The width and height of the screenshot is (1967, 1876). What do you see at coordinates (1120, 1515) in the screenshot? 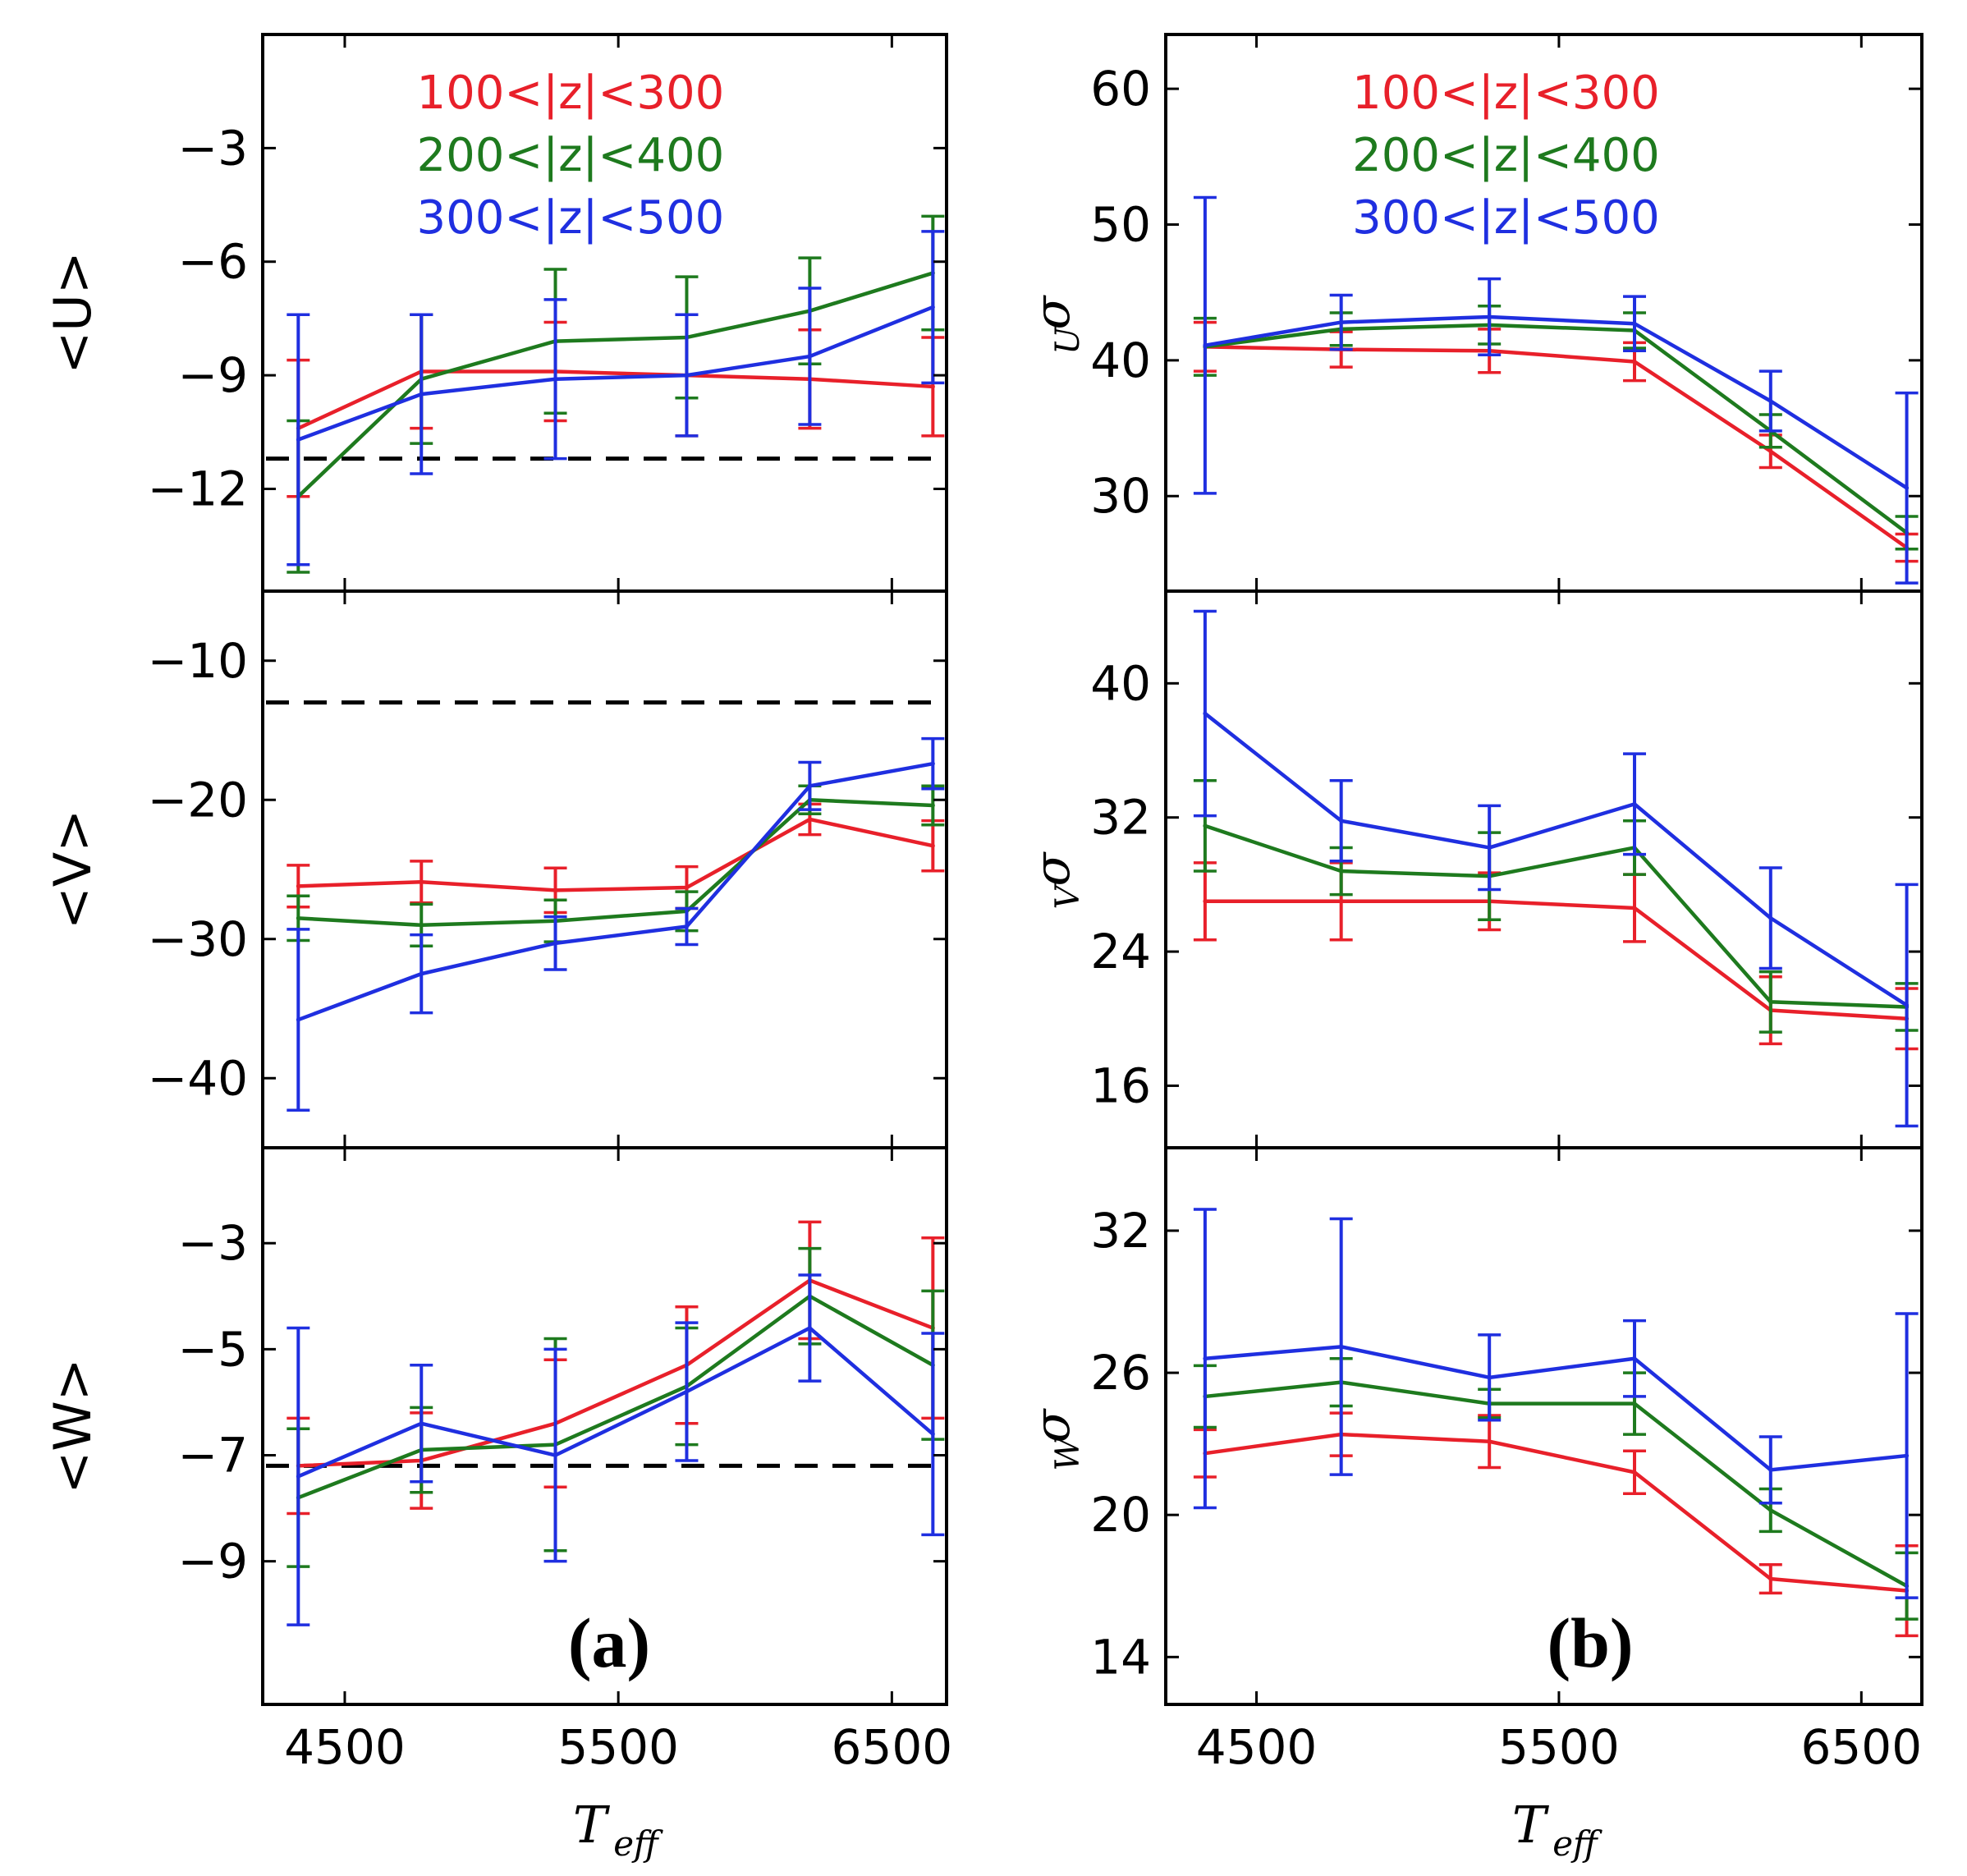
I see `y-tick-label: 20` at bounding box center [1120, 1515].